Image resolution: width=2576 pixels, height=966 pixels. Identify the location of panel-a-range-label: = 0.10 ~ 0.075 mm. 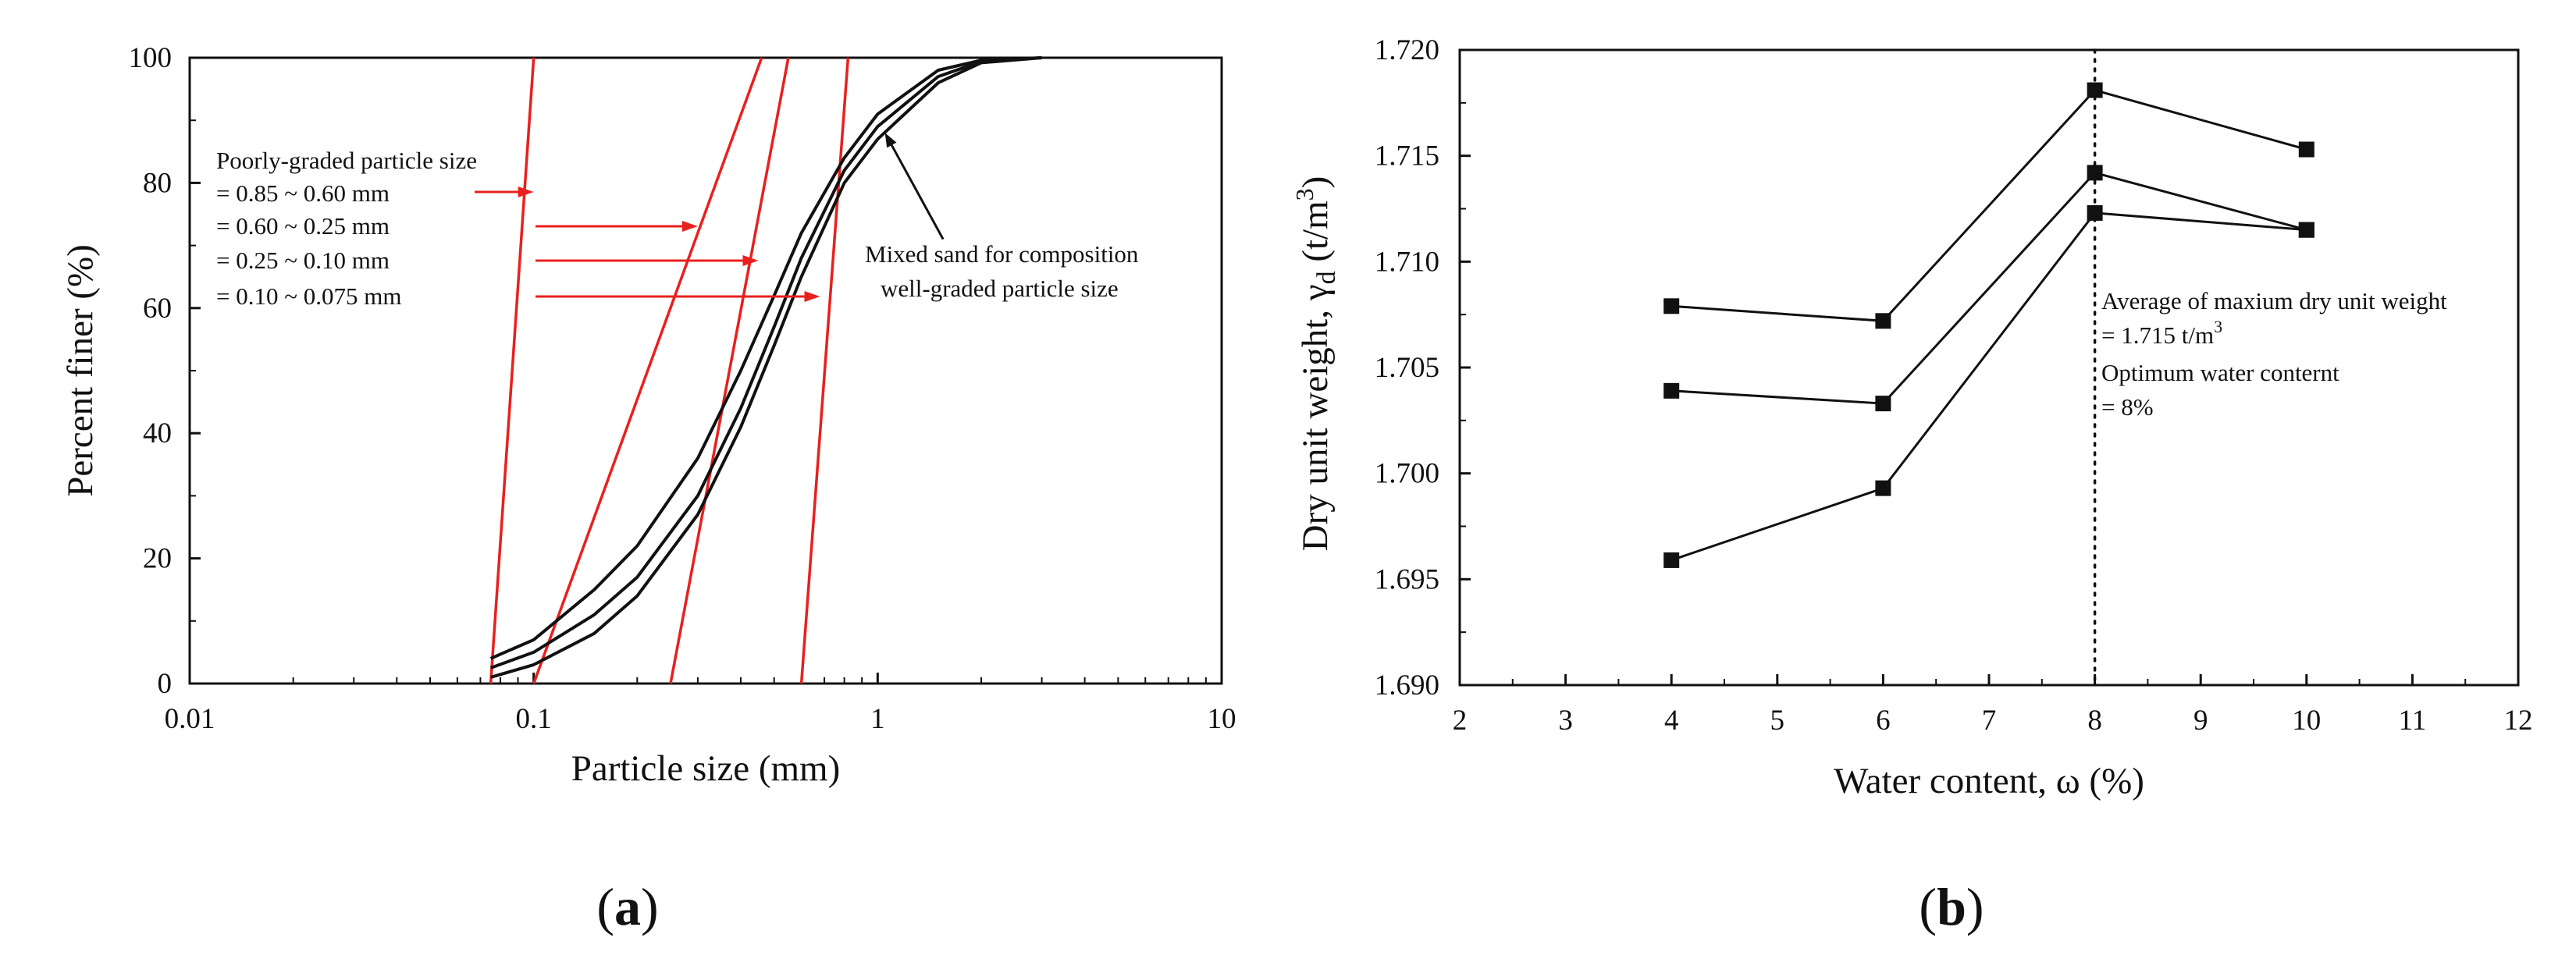
(308, 296).